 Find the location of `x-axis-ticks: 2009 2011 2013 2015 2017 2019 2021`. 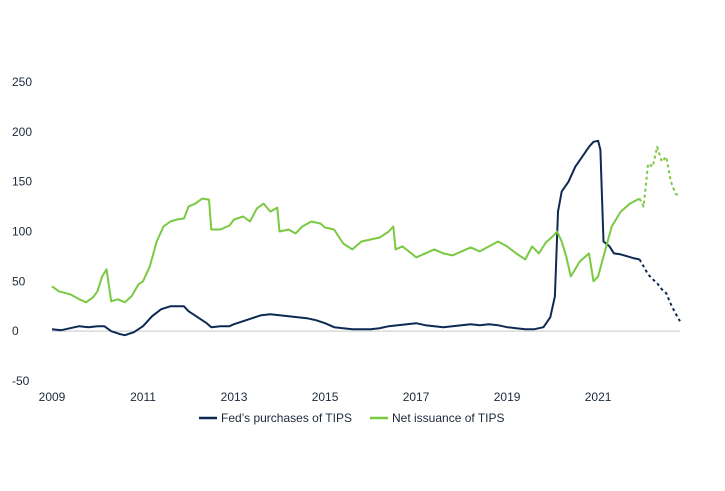

x-axis-ticks: 2009 2011 2013 2015 2017 2019 2021 is located at coordinates (325, 397).